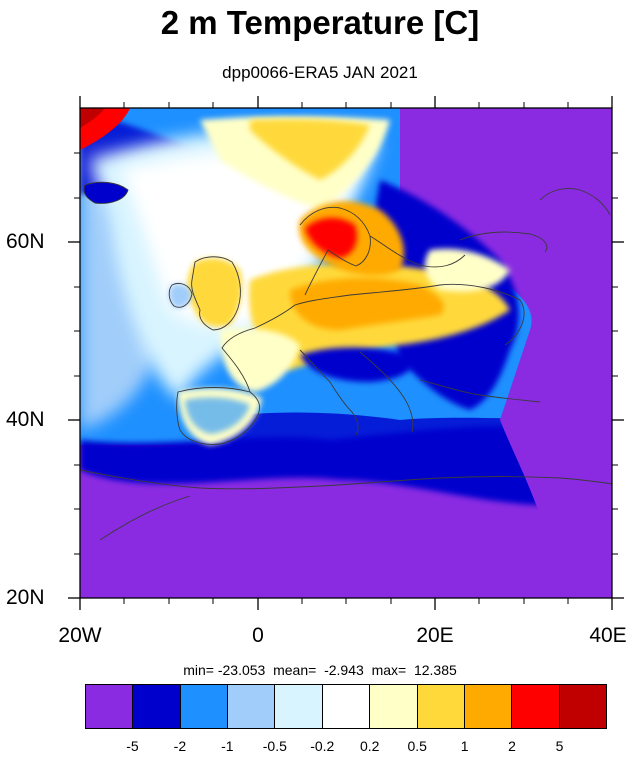  Describe the element at coordinates (25, 241) in the screenshot. I see `lat-label-60n: 60N` at that location.